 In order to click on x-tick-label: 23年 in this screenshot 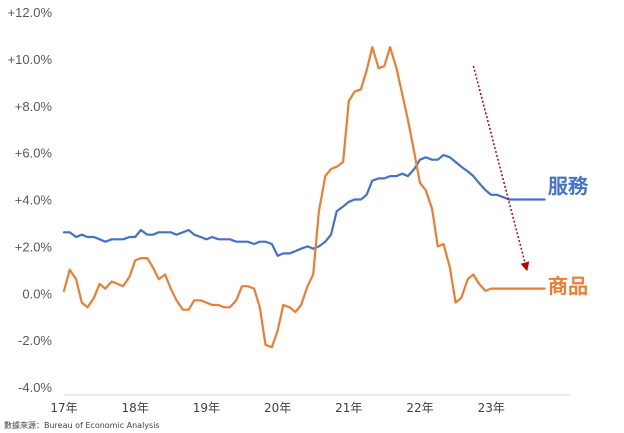, I will do `click(491, 408)`.